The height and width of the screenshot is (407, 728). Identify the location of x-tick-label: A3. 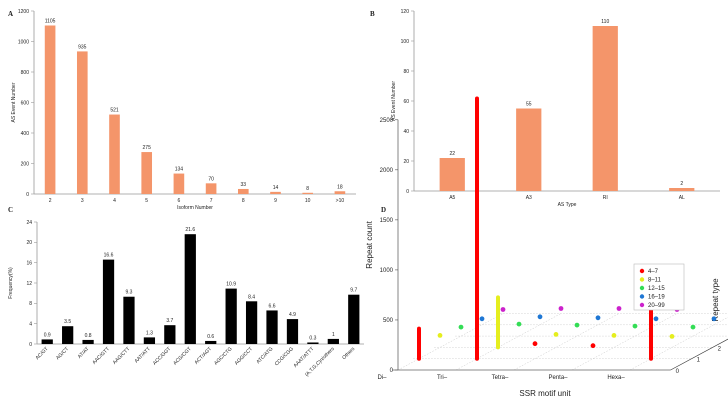
(529, 198).